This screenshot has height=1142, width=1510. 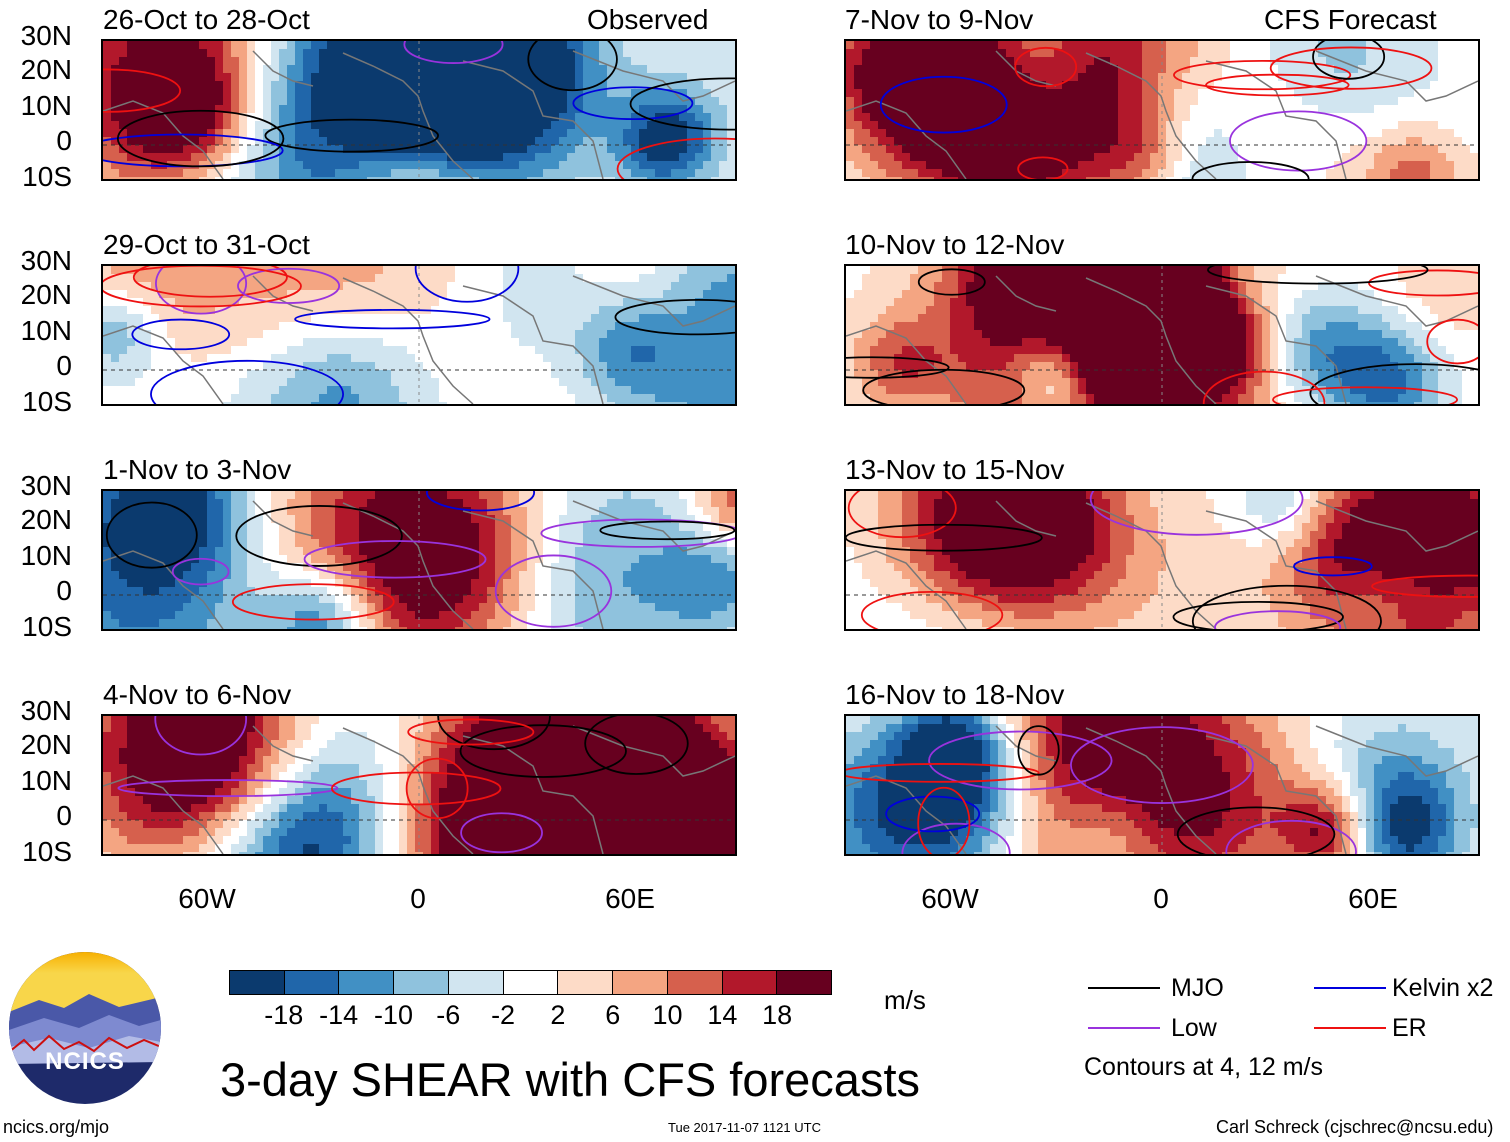 I want to click on legend-line-low, so click(x=1124, y=1028).